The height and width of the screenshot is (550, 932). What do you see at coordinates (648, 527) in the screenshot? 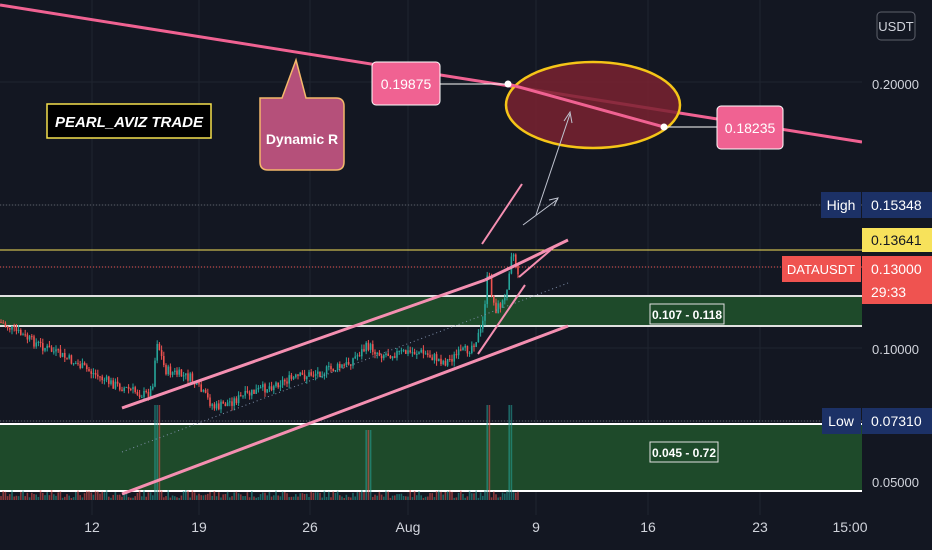
I see `x-tick-label: 16` at bounding box center [648, 527].